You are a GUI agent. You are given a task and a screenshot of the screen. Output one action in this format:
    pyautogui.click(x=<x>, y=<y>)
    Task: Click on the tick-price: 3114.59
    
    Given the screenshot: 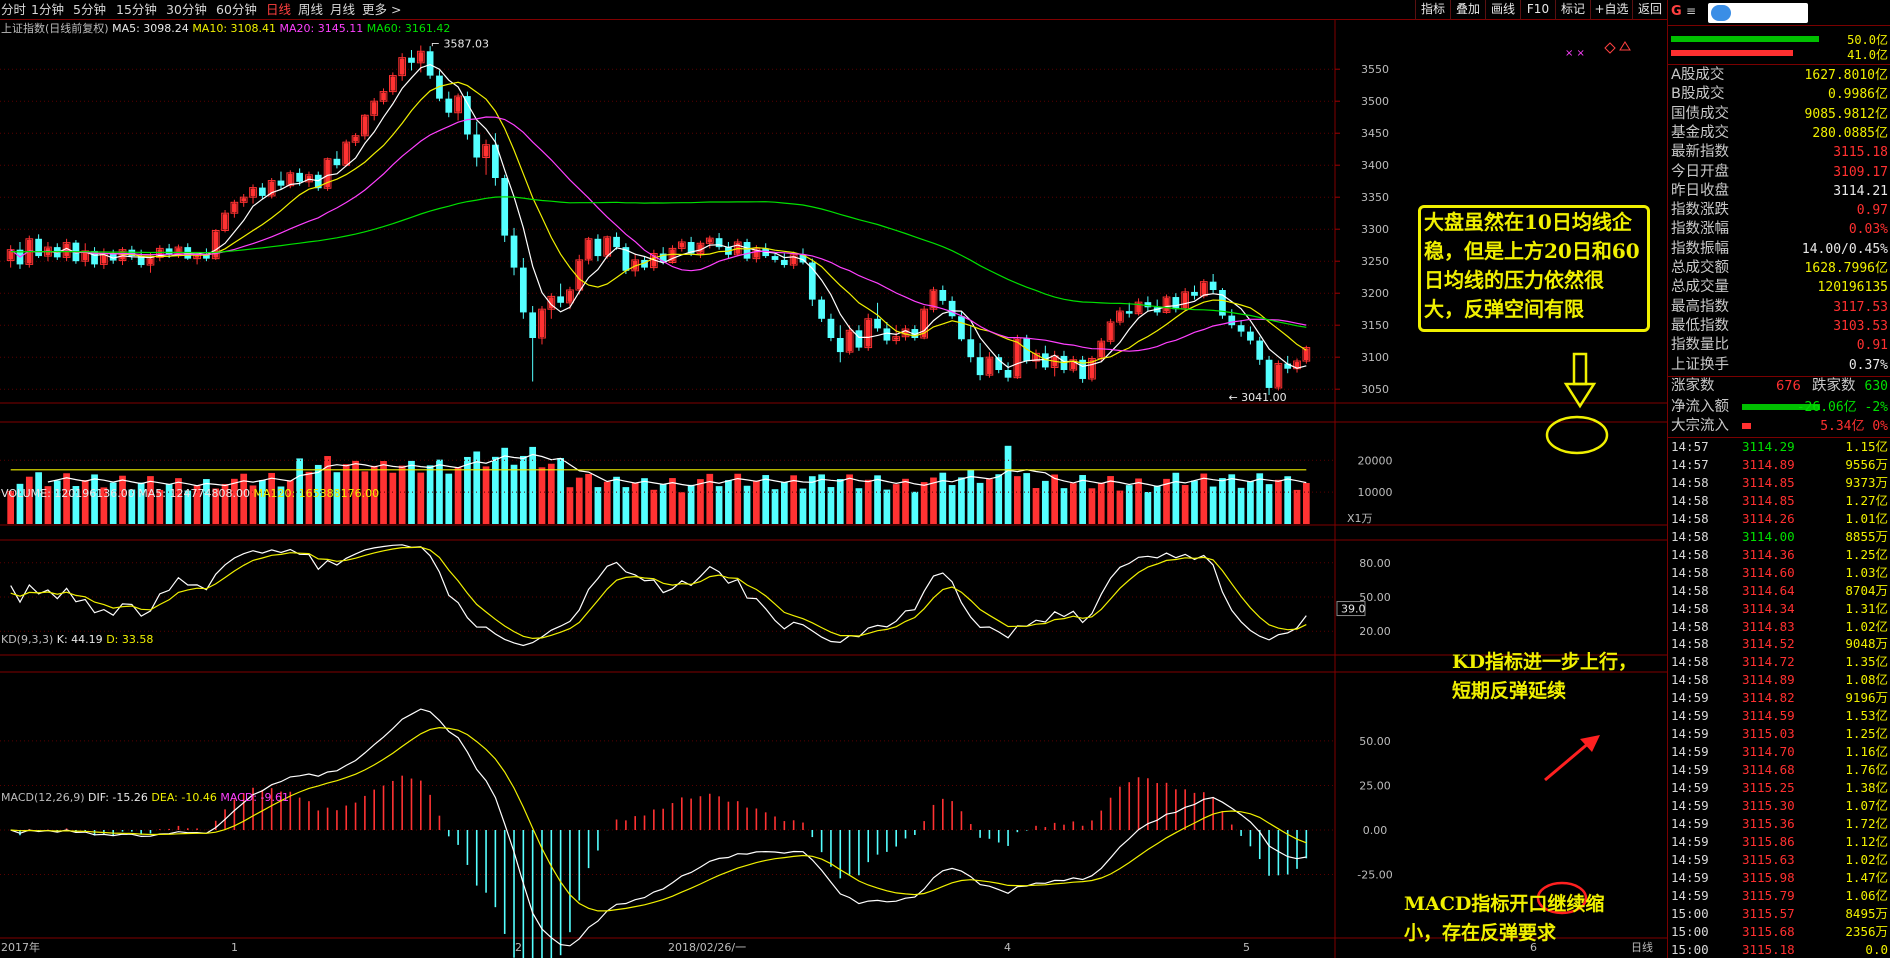 What is the action you would take?
    pyautogui.click(x=1768, y=716)
    